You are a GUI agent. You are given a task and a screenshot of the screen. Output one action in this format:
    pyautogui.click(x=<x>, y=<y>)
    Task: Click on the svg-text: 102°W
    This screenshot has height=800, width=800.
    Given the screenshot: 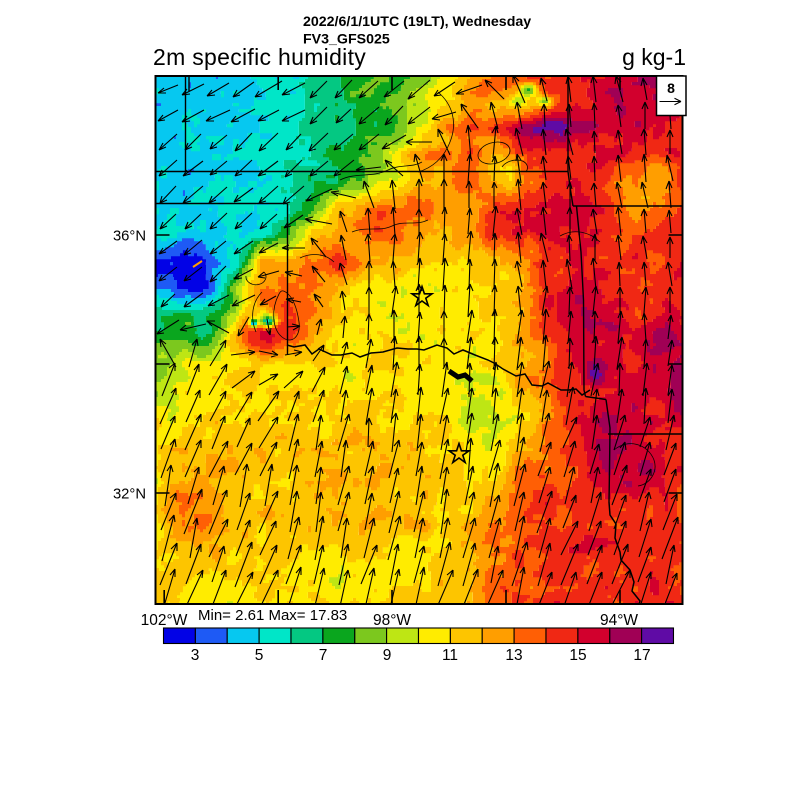 What is the action you would take?
    pyautogui.click(x=164, y=620)
    